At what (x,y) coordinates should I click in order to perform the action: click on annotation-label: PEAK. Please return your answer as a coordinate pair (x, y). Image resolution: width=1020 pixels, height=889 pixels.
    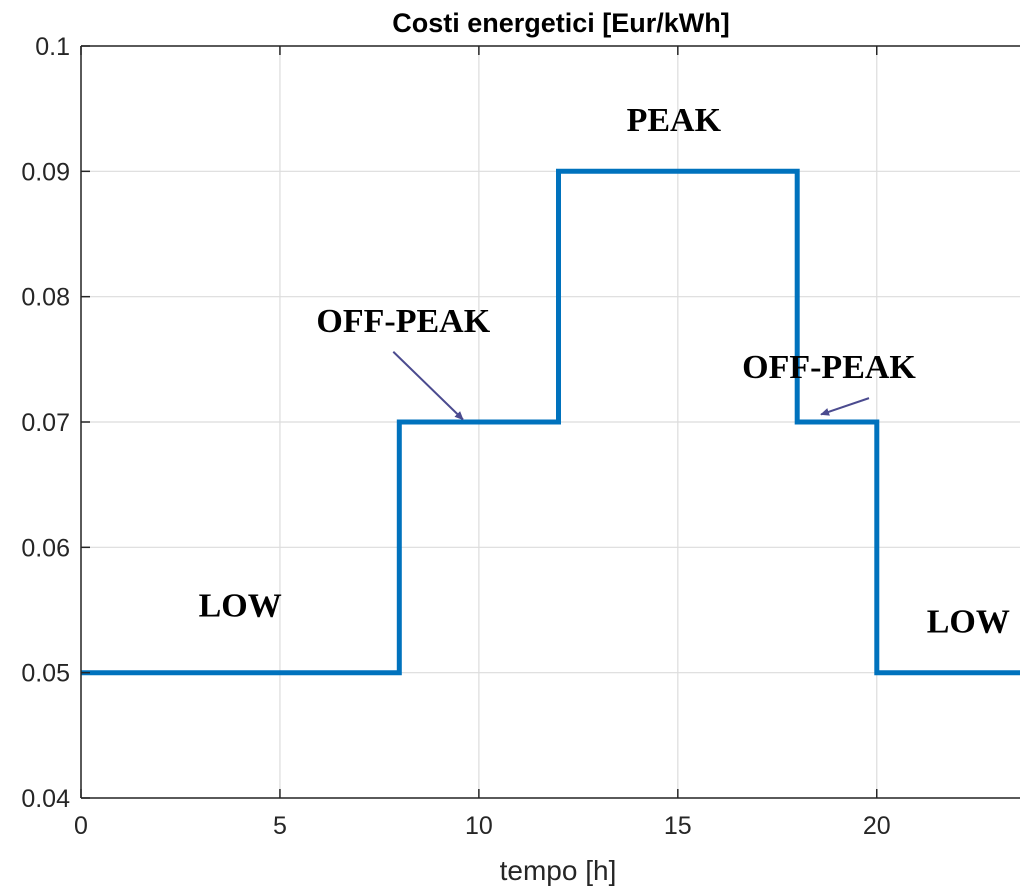
    Looking at the image, I should click on (674, 120).